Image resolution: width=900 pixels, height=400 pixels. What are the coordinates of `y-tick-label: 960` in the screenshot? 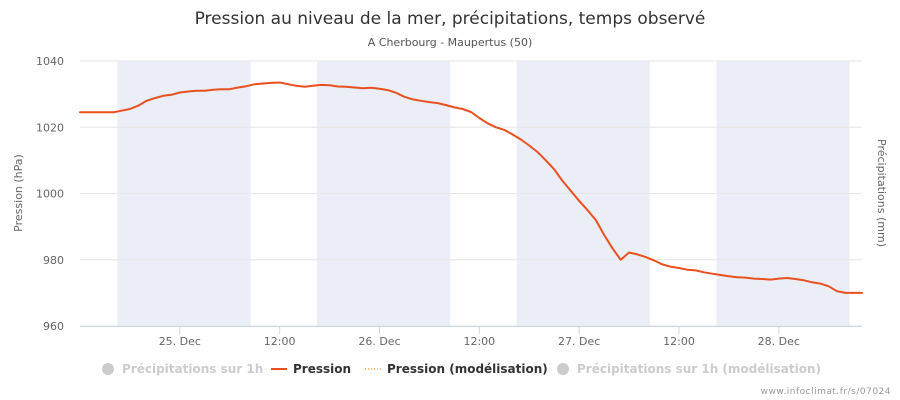 It's located at (53, 326).